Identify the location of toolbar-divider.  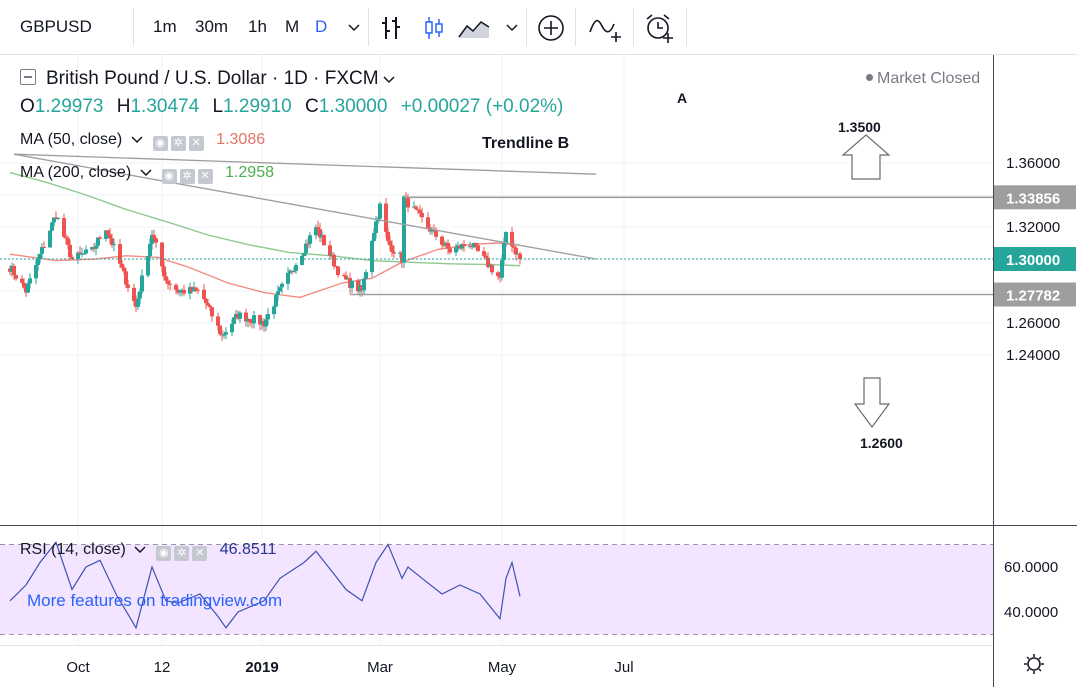
(633, 27).